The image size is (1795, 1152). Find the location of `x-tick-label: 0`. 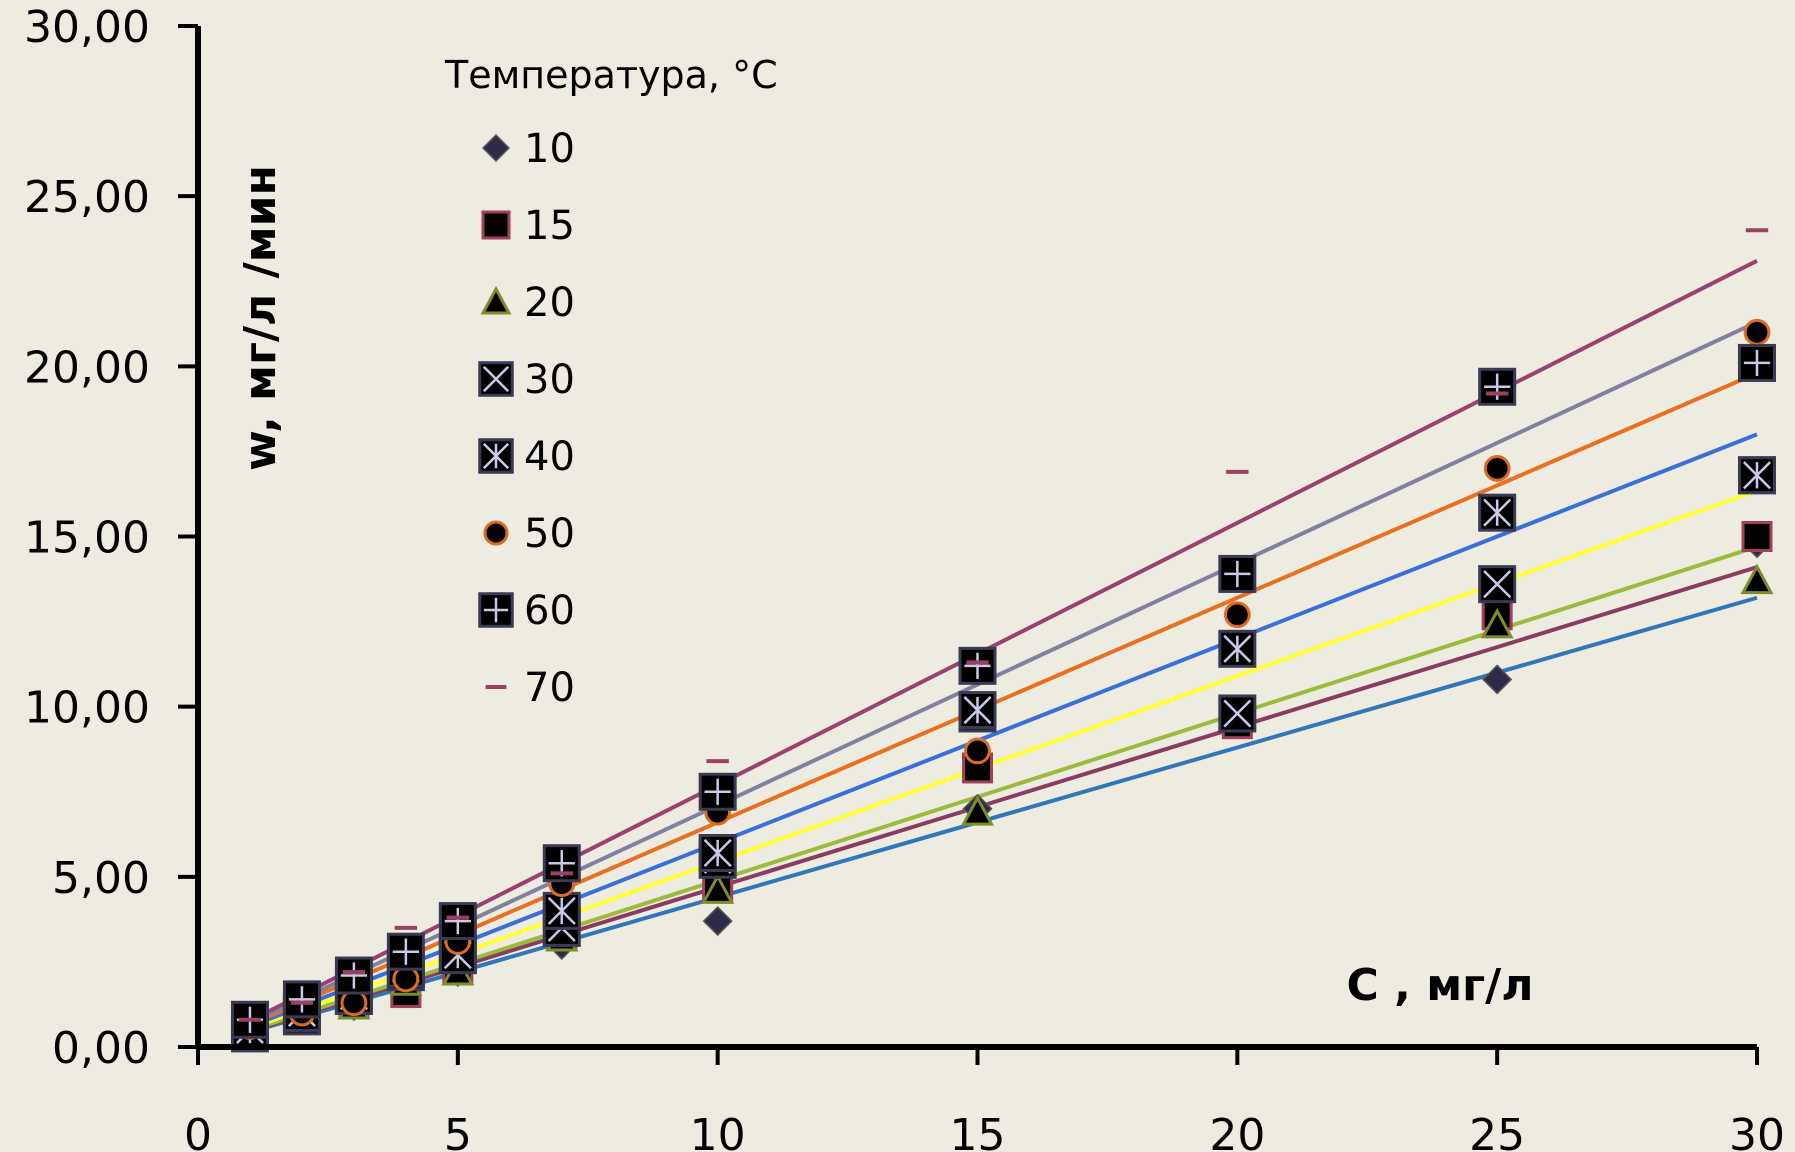

x-tick-label: 0 is located at coordinates (198, 1131).